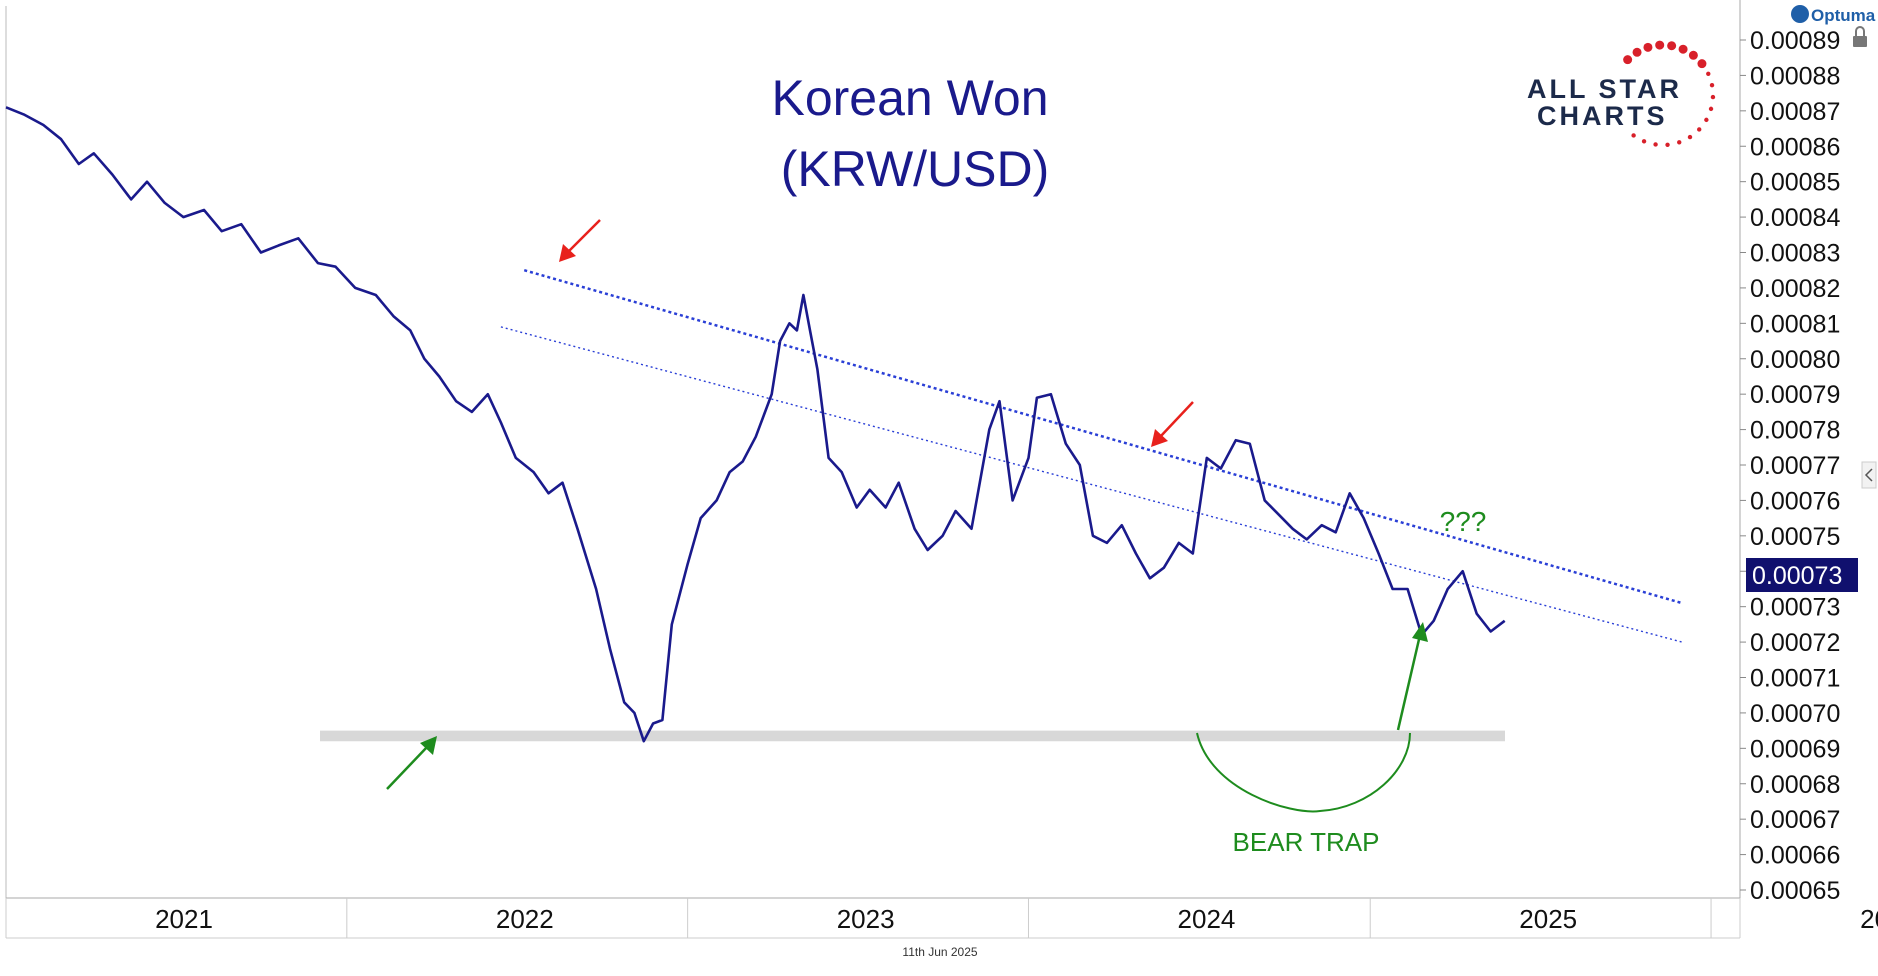 Image resolution: width=1878 pixels, height=976 pixels. I want to click on y-tick-label: 0.00070, so click(1795, 714).